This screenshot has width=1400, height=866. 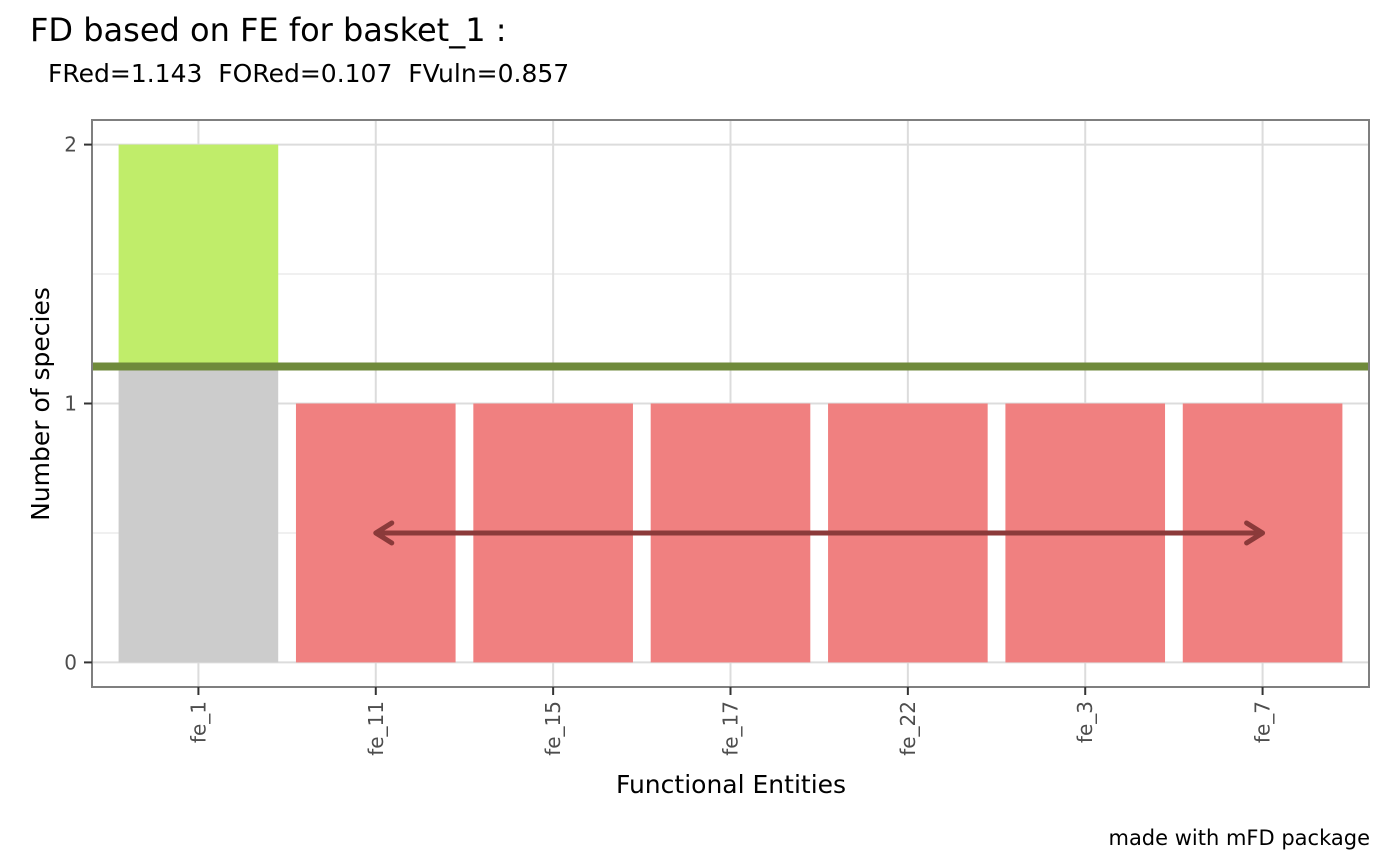 I want to click on x-tick-label: fe_1, so click(x=198, y=722).